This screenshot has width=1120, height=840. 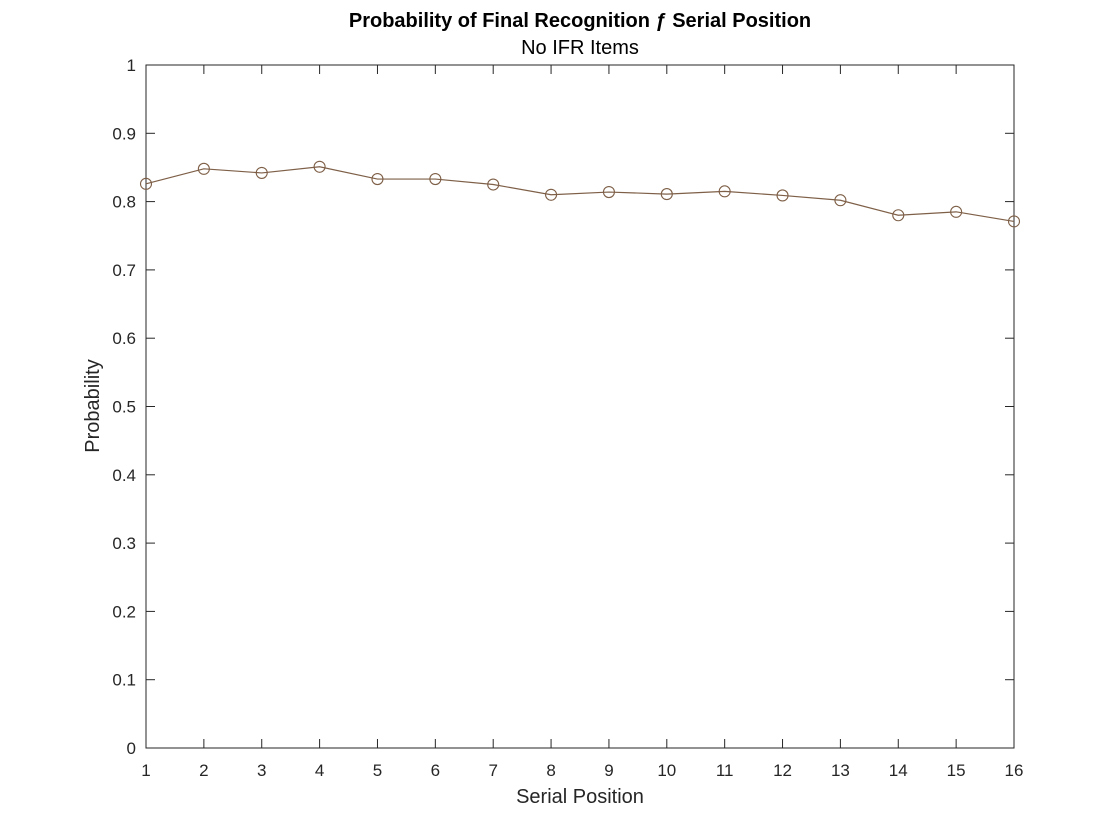 I want to click on y-tick-label: 0.8, so click(x=124, y=202).